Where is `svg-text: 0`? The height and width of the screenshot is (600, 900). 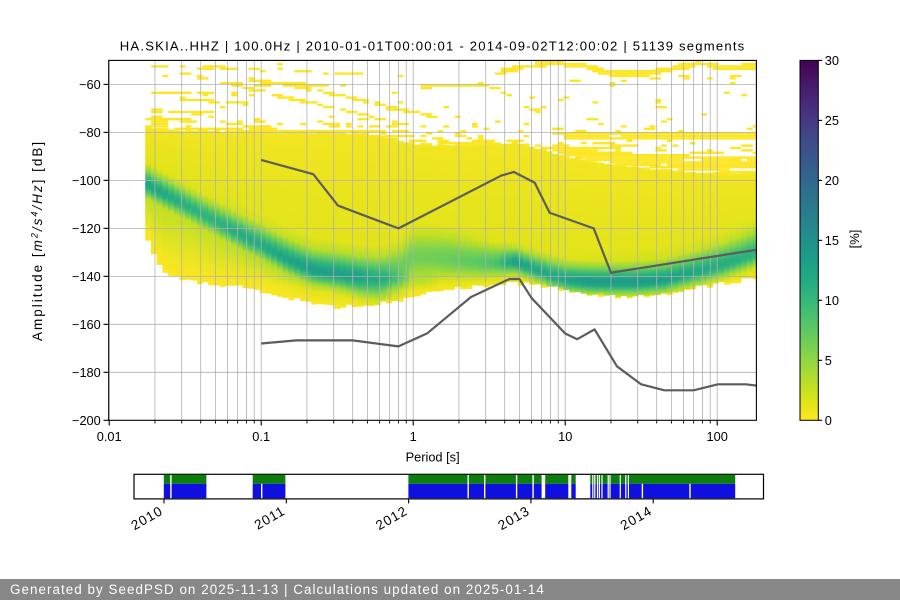
svg-text: 0 is located at coordinates (828, 420).